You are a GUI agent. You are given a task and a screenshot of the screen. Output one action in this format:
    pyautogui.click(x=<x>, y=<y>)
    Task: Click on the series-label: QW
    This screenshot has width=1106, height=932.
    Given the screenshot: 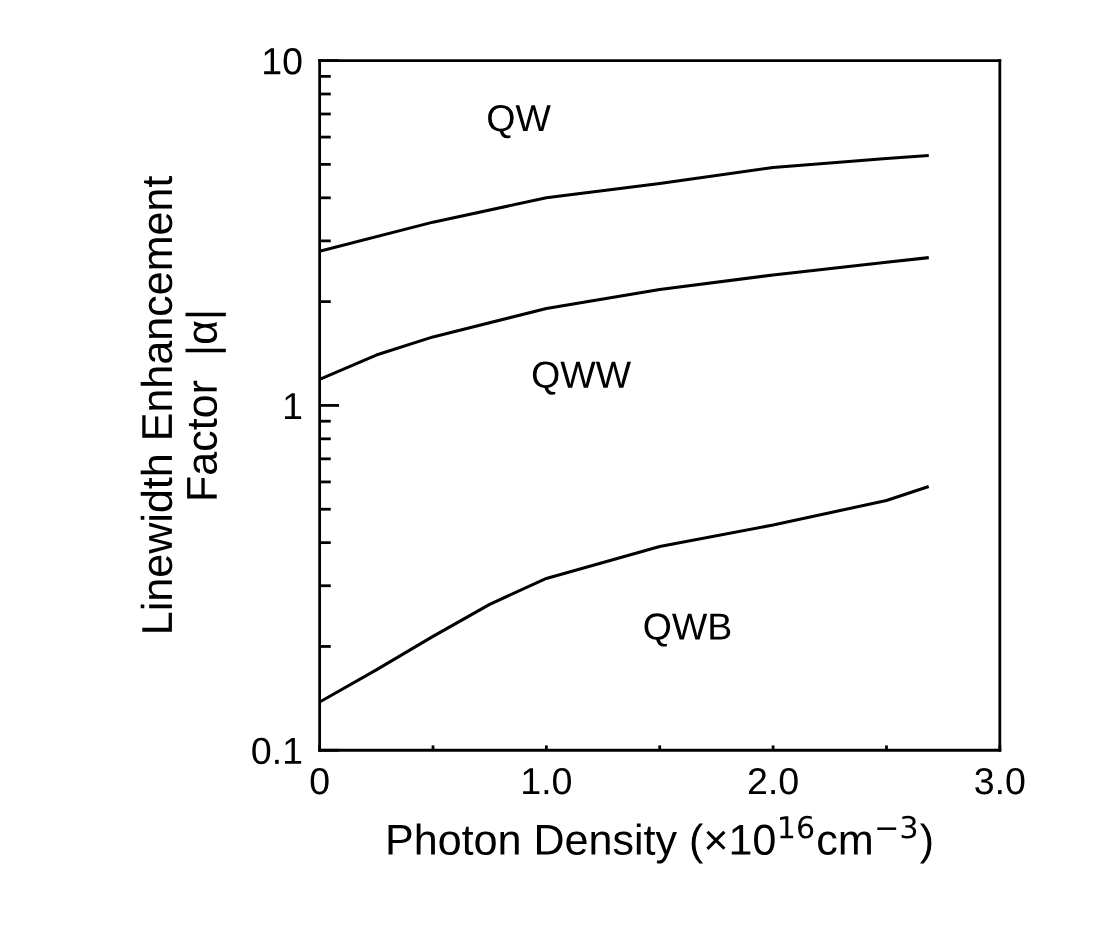 What is the action you would take?
    pyautogui.click(x=519, y=121)
    